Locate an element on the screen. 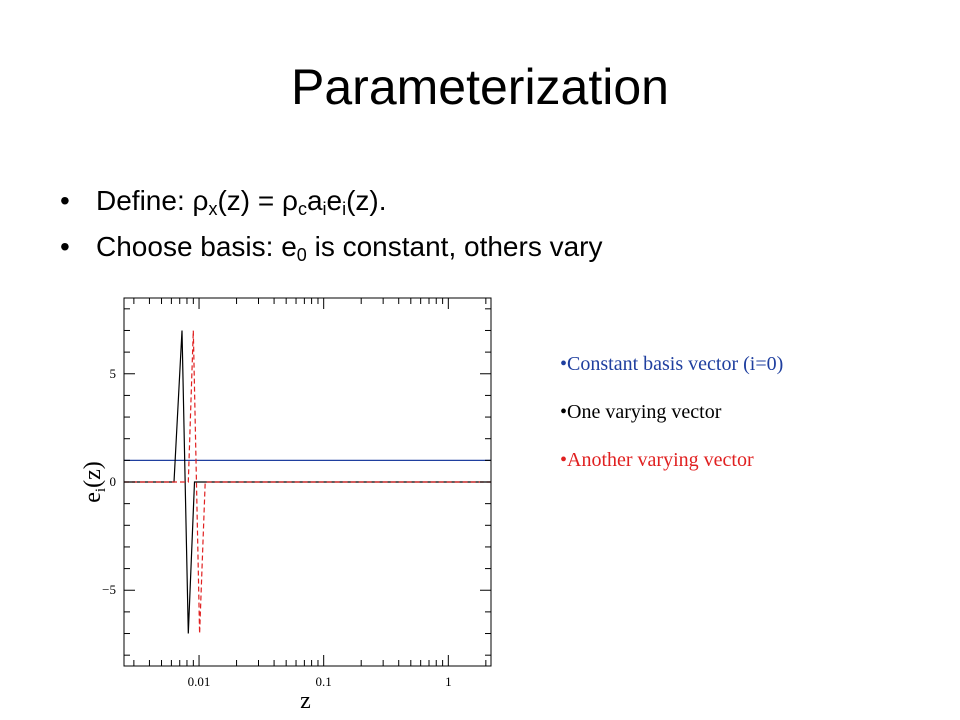  y-tick-label: 0 is located at coordinates (113, 481).